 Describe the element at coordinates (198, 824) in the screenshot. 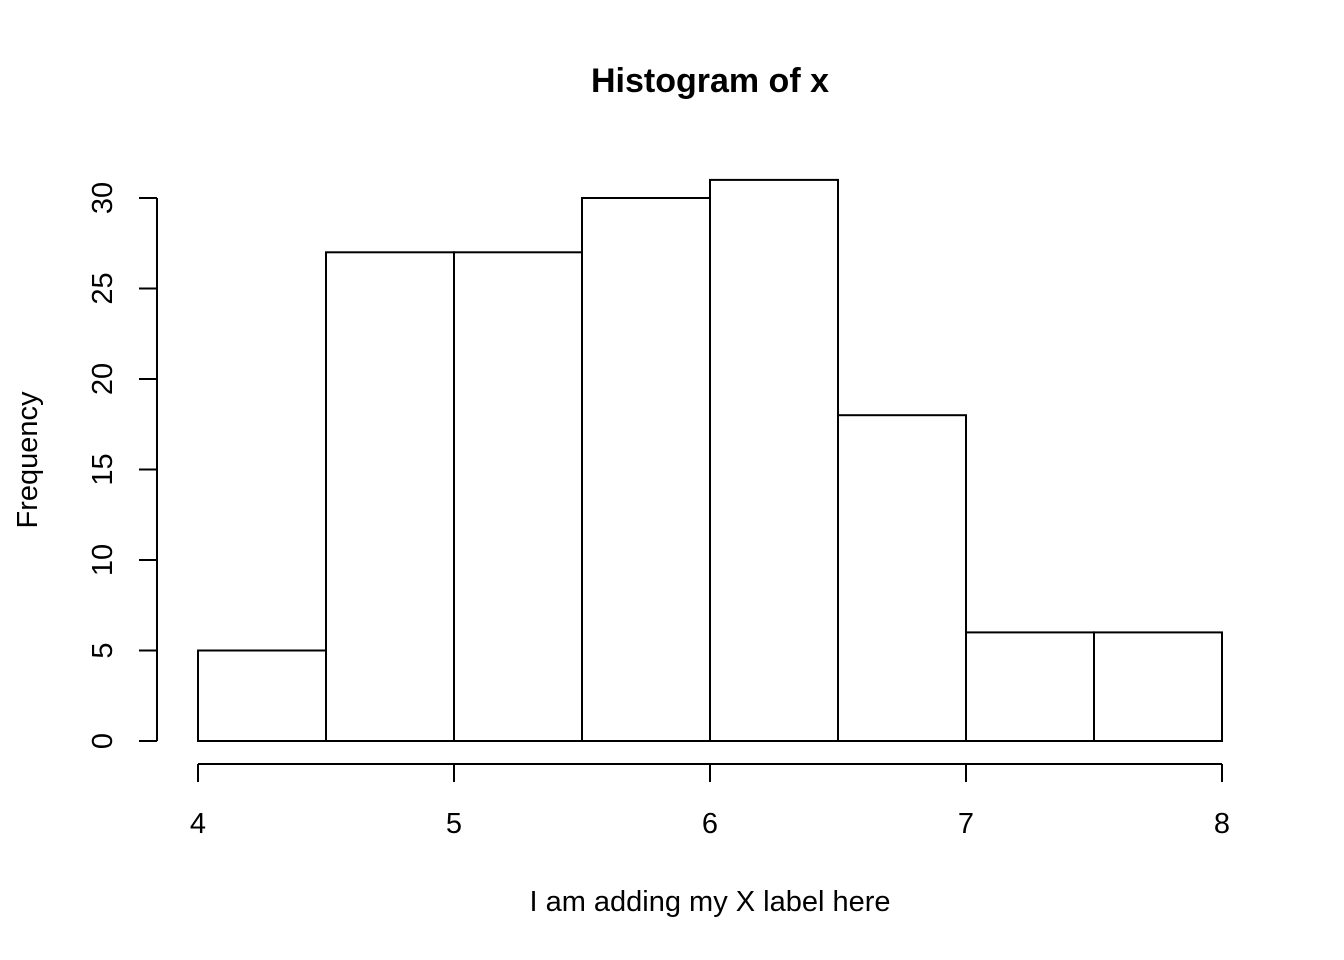

I see `x-tick-label: 4` at that location.